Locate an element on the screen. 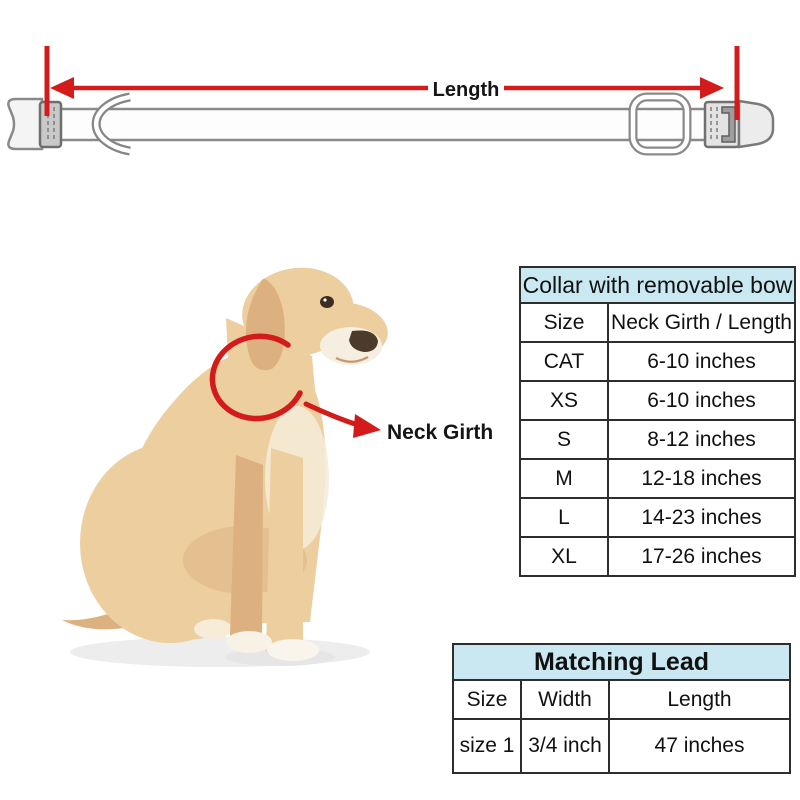 Image resolution: width=800 pixels, height=800 pixels. table-title-row: Matching Lead is located at coordinates (621, 662).